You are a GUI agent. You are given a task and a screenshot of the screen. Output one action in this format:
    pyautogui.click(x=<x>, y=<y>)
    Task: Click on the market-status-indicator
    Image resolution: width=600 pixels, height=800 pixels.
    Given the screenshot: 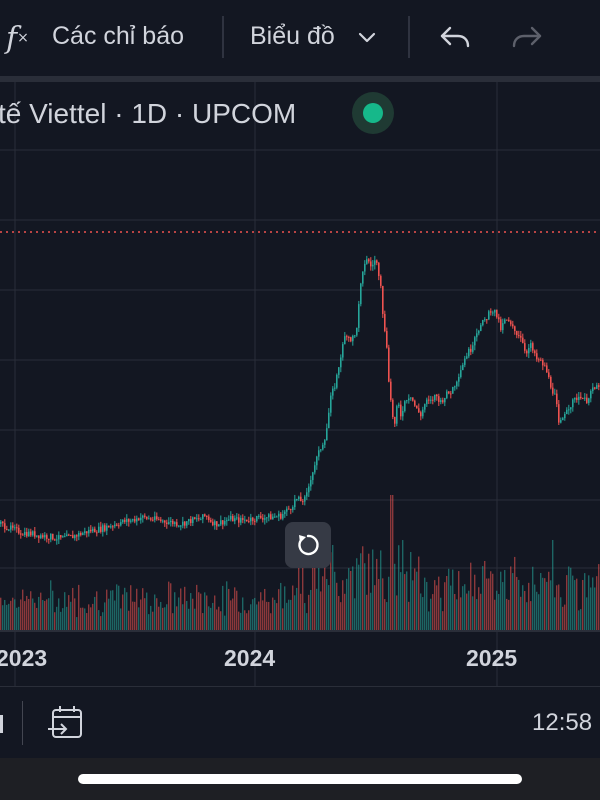 What is the action you would take?
    pyautogui.click(x=373, y=113)
    